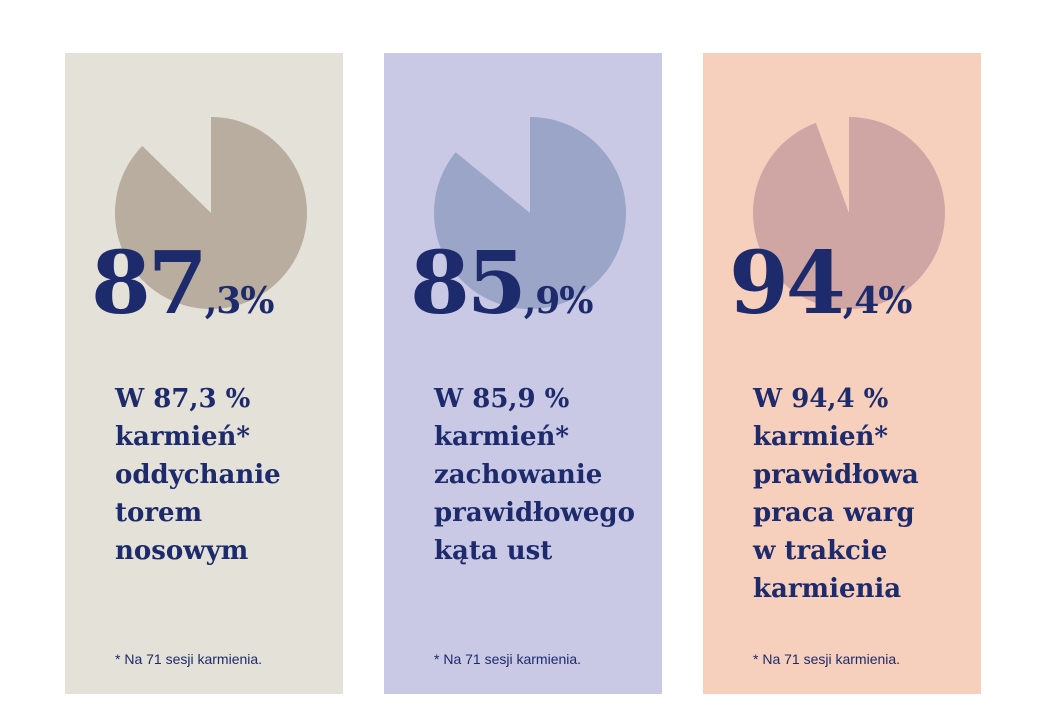 The image size is (1045, 705). I want to click on big-percentage: 85,9%, so click(502, 284).